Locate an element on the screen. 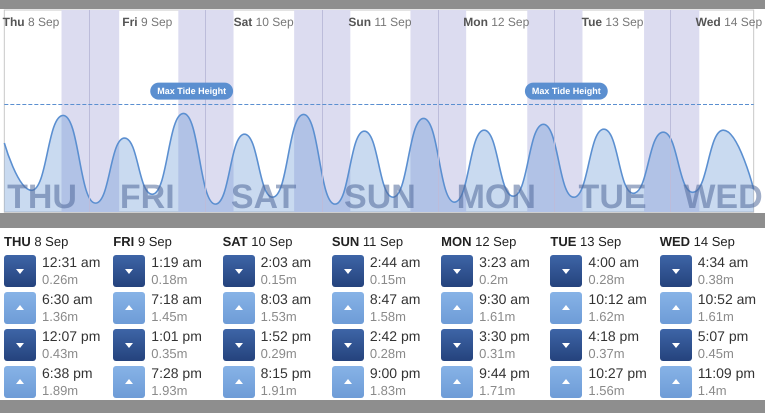 Image resolution: width=765 pixels, height=413 pixels. text: 2:42 pm is located at coordinates (395, 336).